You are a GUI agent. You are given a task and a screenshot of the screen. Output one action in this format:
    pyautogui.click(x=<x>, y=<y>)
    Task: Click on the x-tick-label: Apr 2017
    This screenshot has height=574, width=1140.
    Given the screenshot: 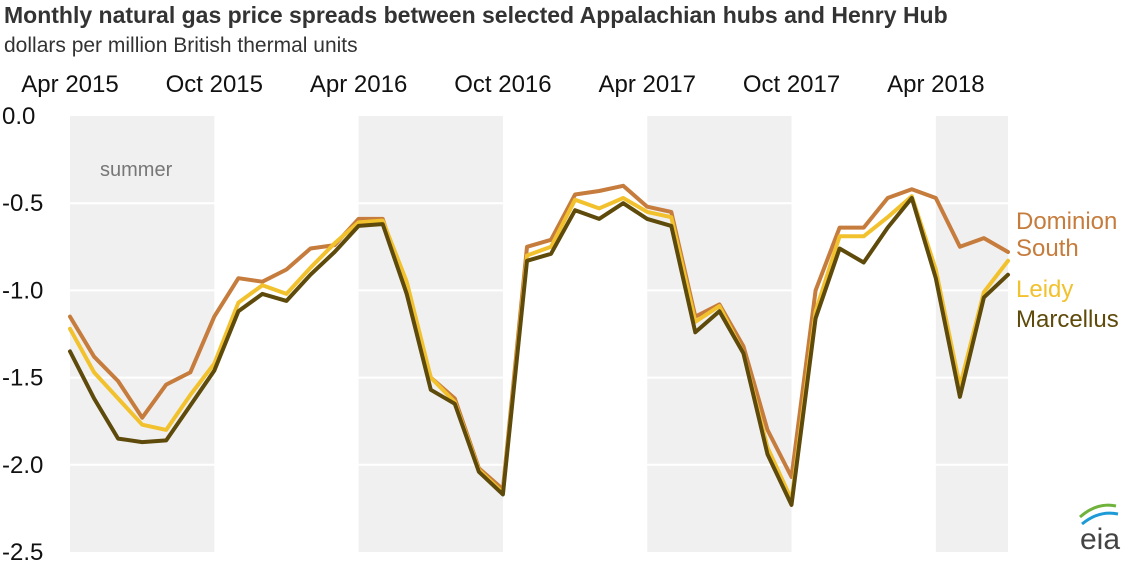 What is the action you would take?
    pyautogui.click(x=647, y=84)
    